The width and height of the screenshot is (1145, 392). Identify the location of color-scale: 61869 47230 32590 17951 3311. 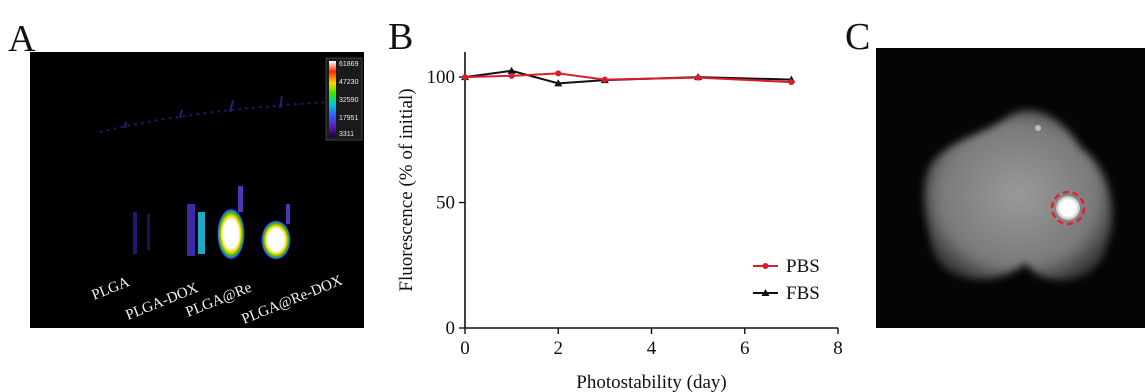
(344, 99).